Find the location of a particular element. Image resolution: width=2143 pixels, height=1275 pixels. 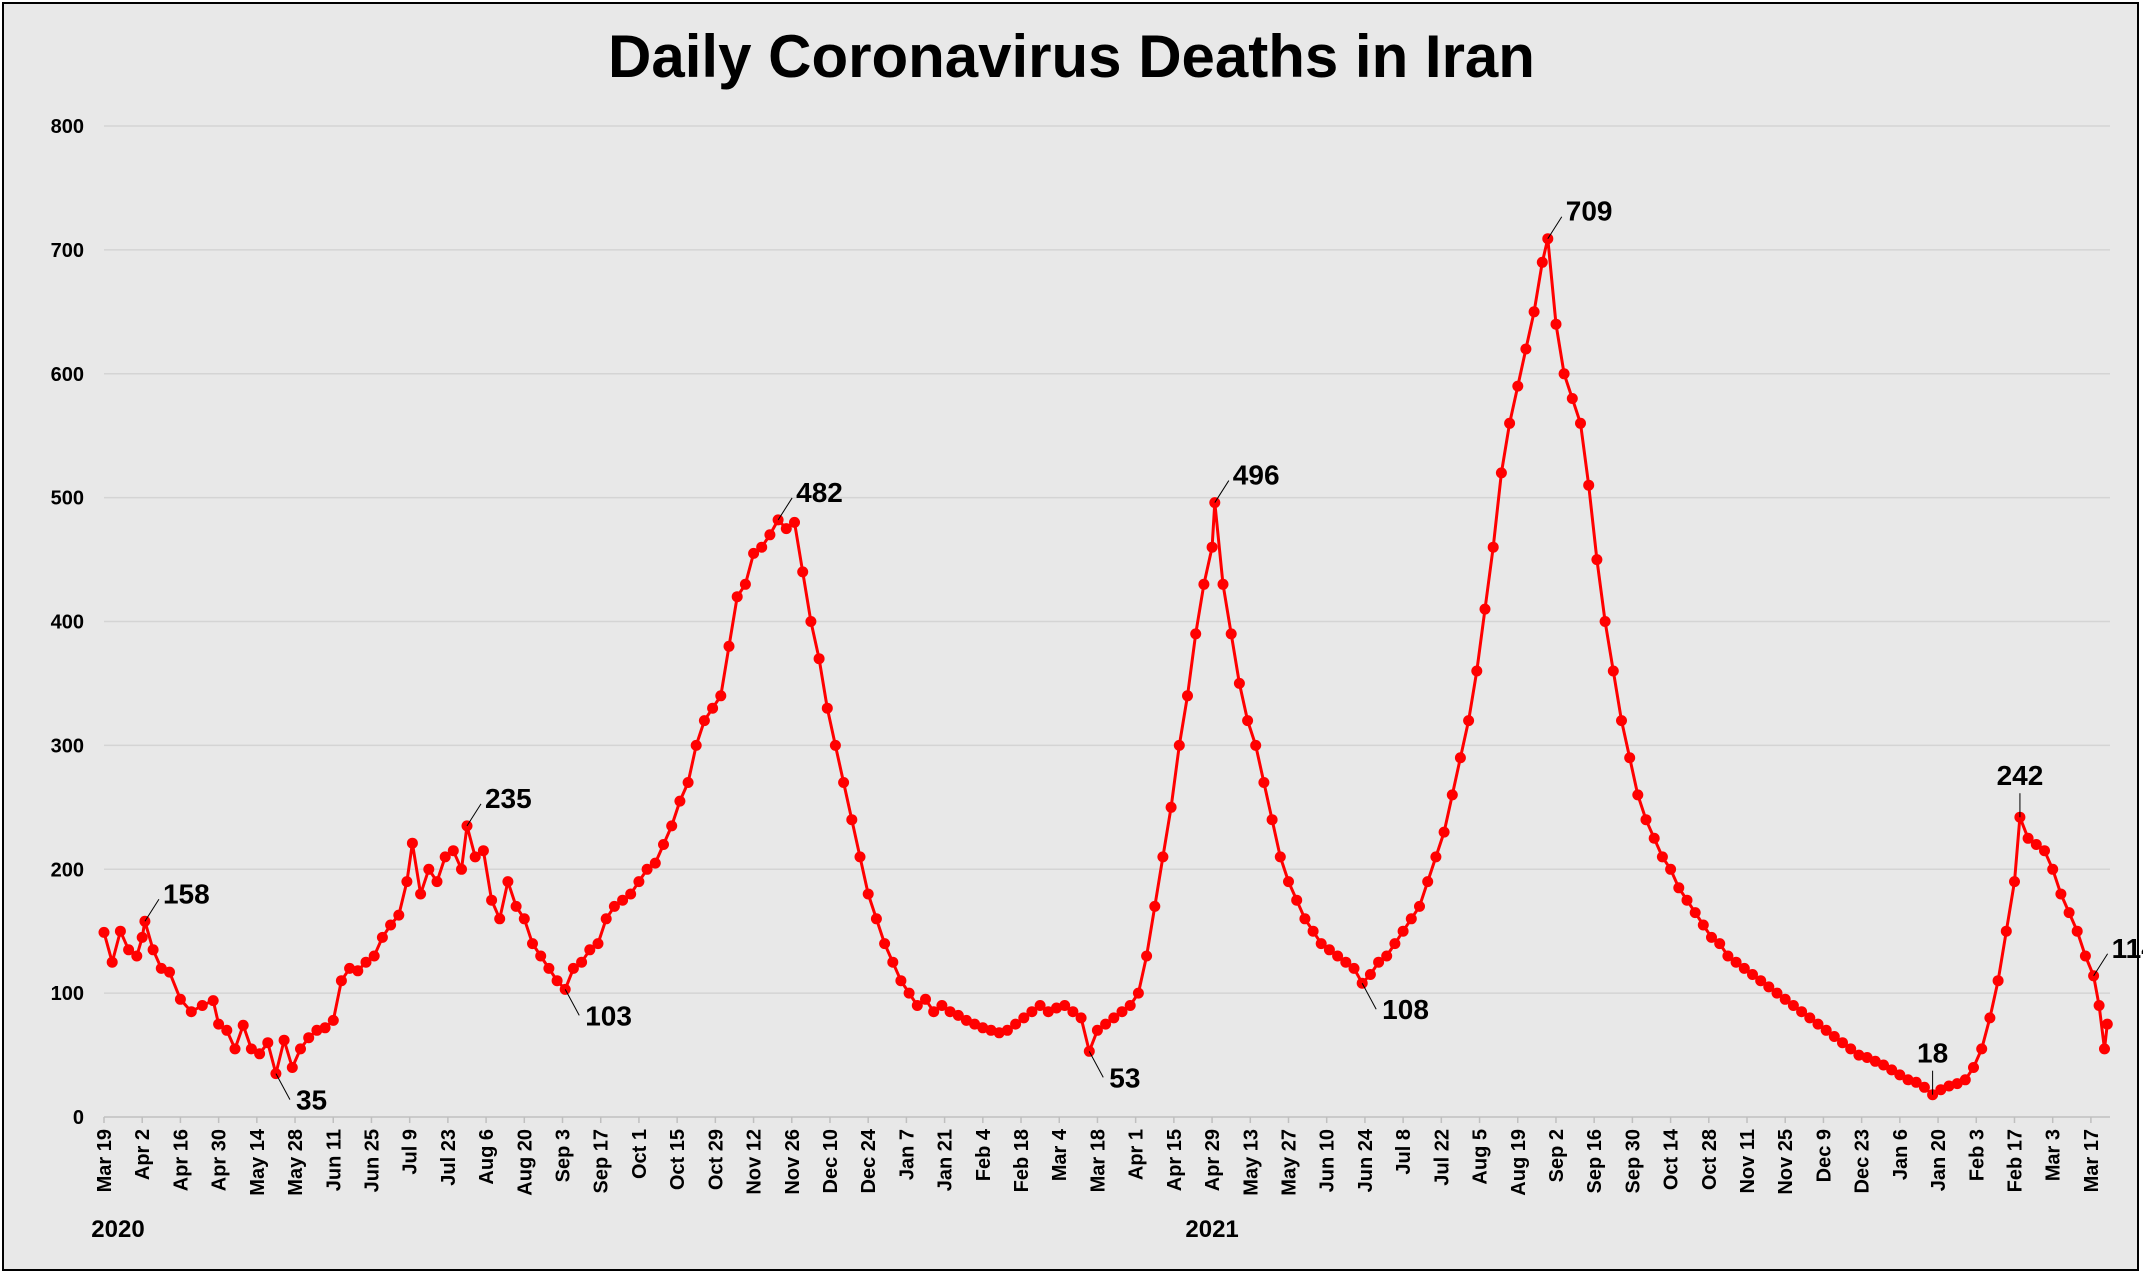

x-tick-label: Apr 29 is located at coordinates (1213, 1160).